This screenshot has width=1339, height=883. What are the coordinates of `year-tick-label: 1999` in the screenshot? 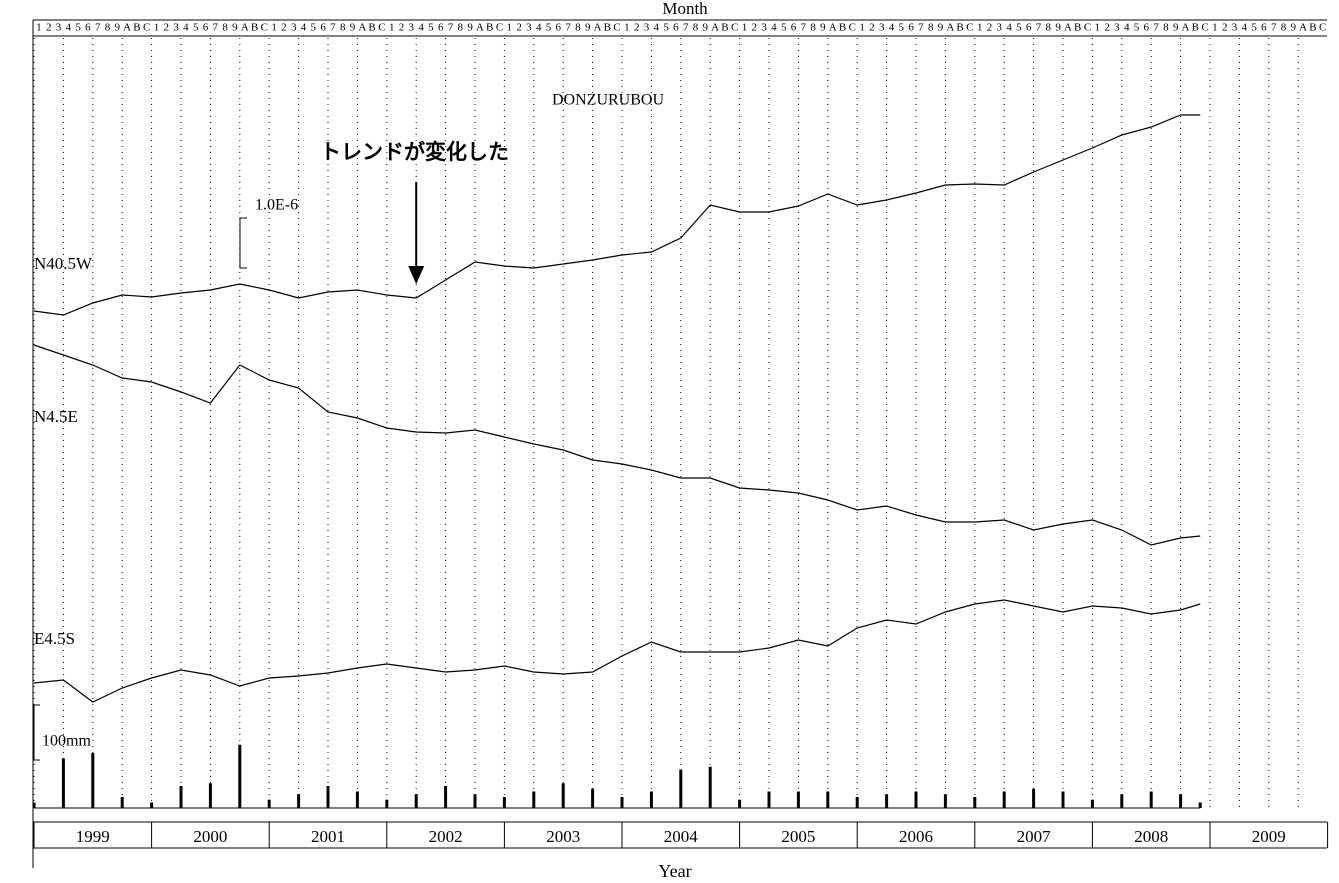 It's located at (93, 836).